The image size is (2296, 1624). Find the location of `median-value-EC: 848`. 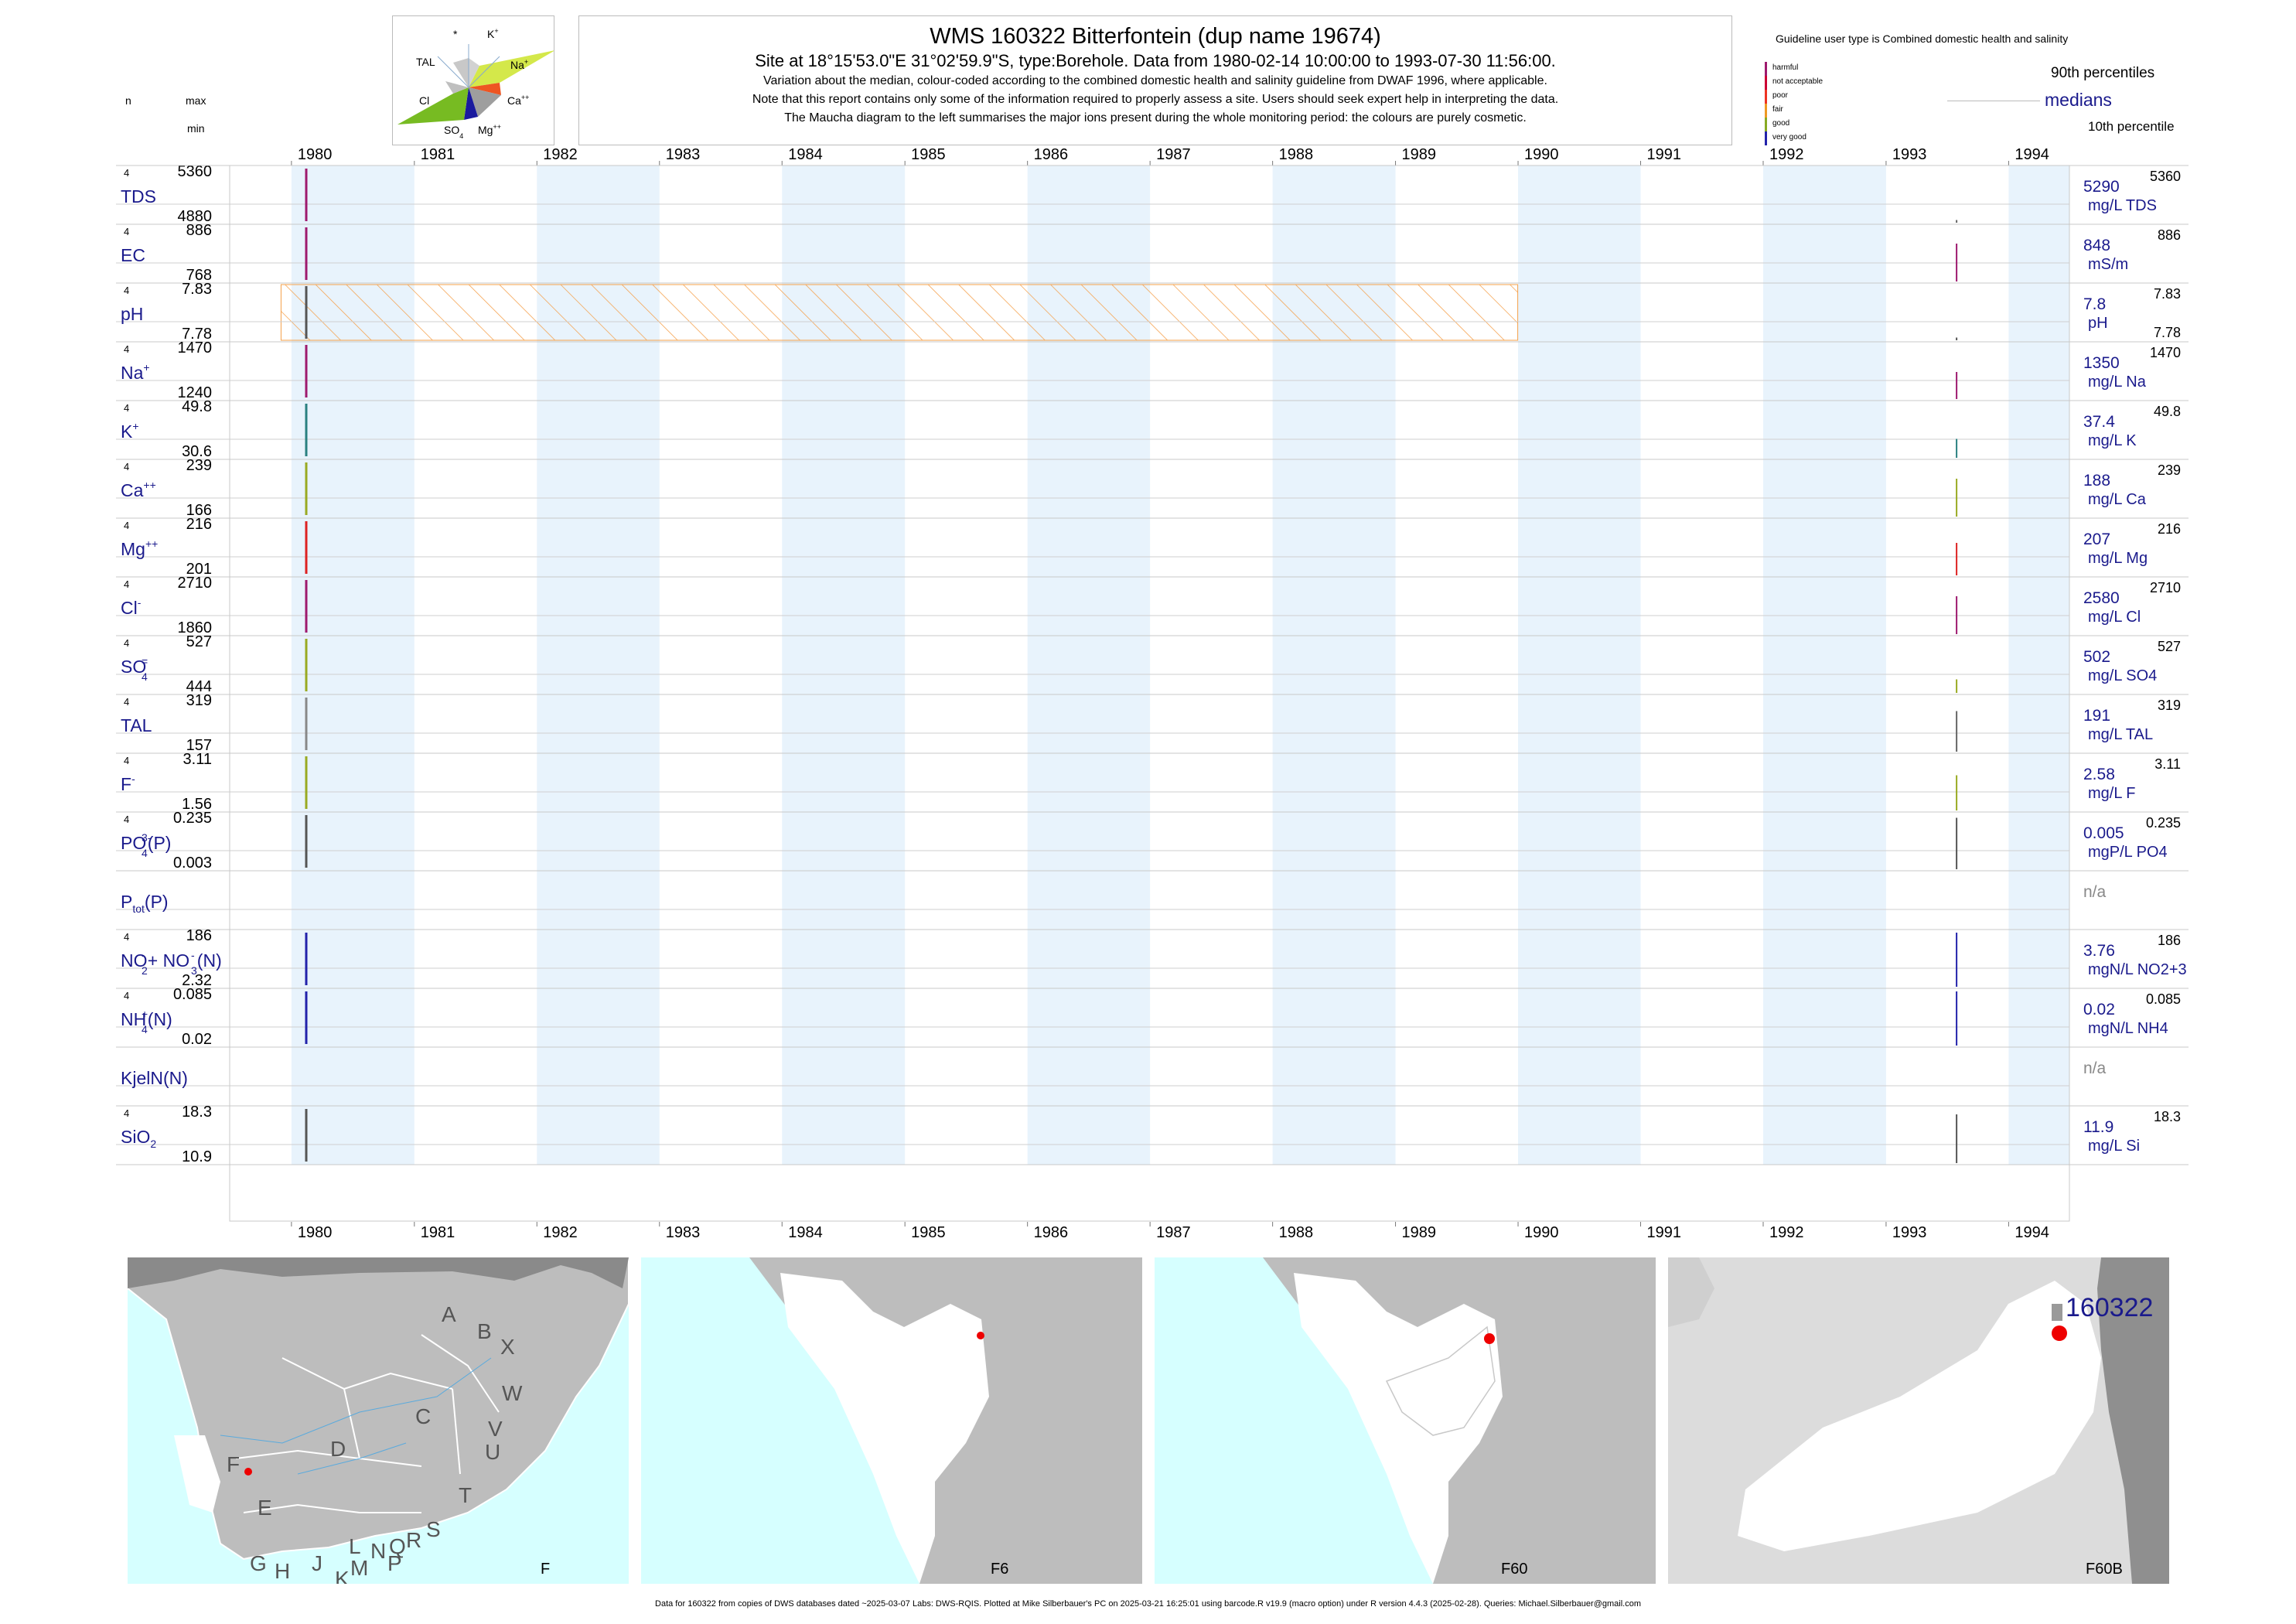

median-value-EC: 848 is located at coordinates (2096, 245).